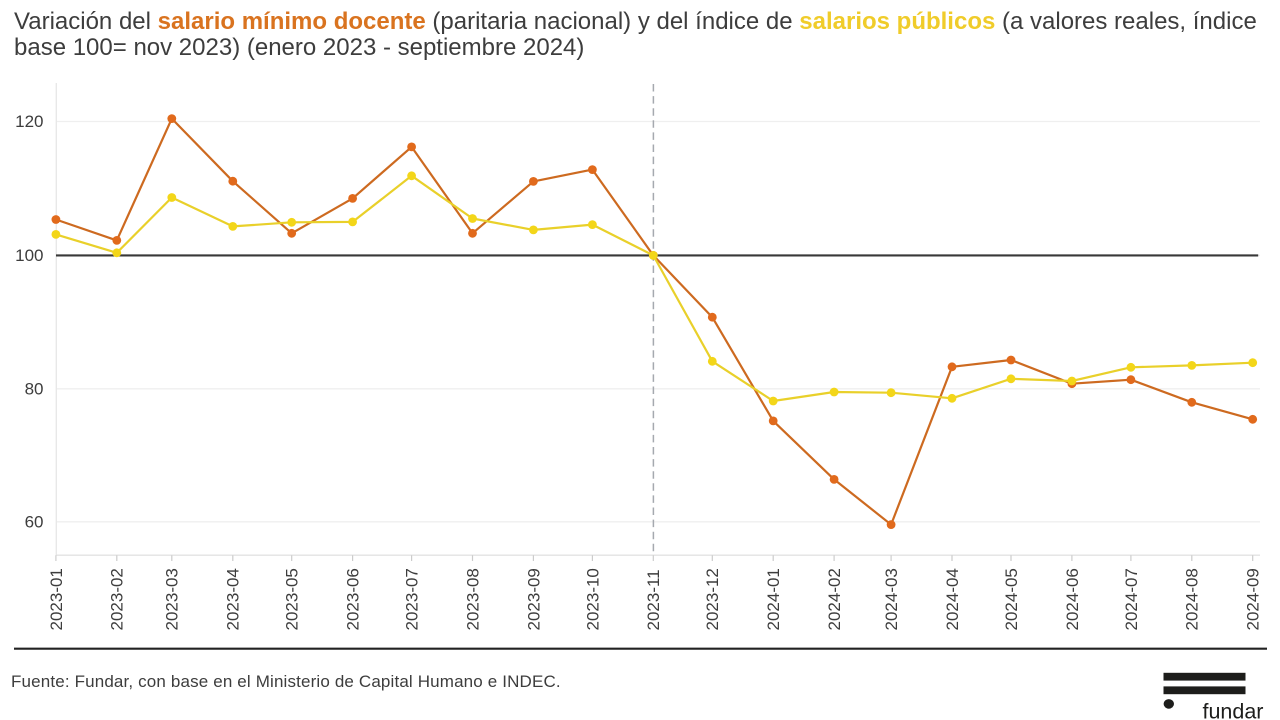  I want to click on svg-text: 2024-07, so click(1131, 599).